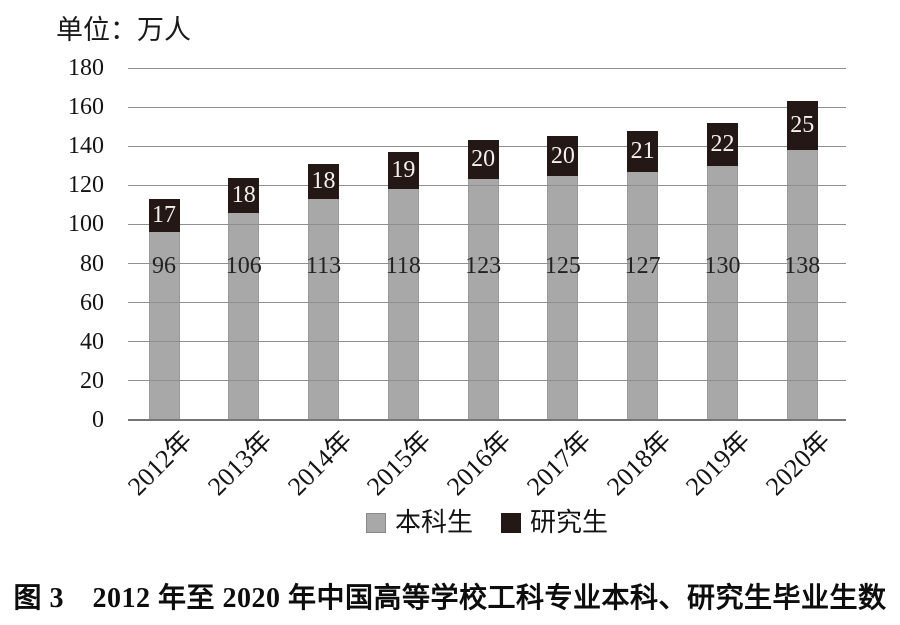  I want to click on graduate-value-label: 17, so click(164, 215).